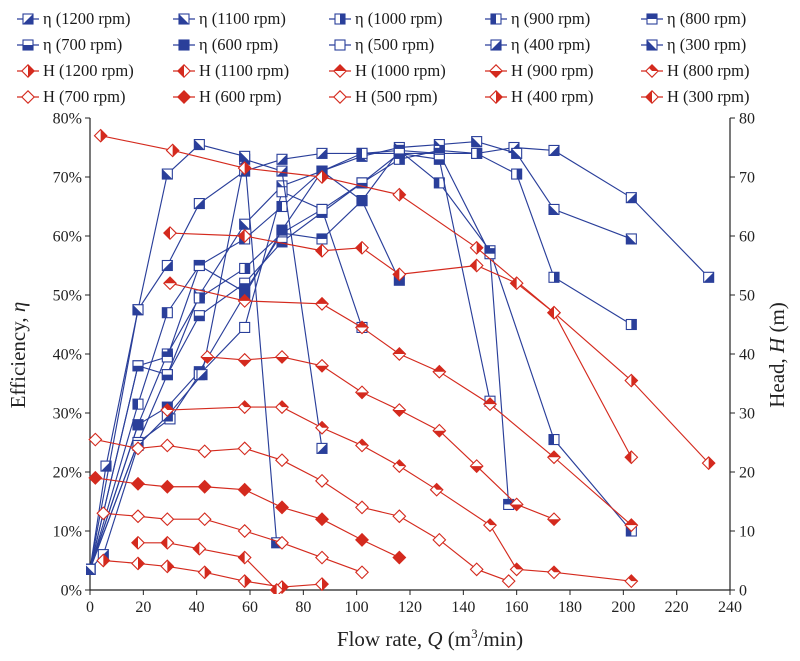  Describe the element at coordinates (406, 71) in the screenshot. I see `legend-item: H (1000 rpm)` at that location.